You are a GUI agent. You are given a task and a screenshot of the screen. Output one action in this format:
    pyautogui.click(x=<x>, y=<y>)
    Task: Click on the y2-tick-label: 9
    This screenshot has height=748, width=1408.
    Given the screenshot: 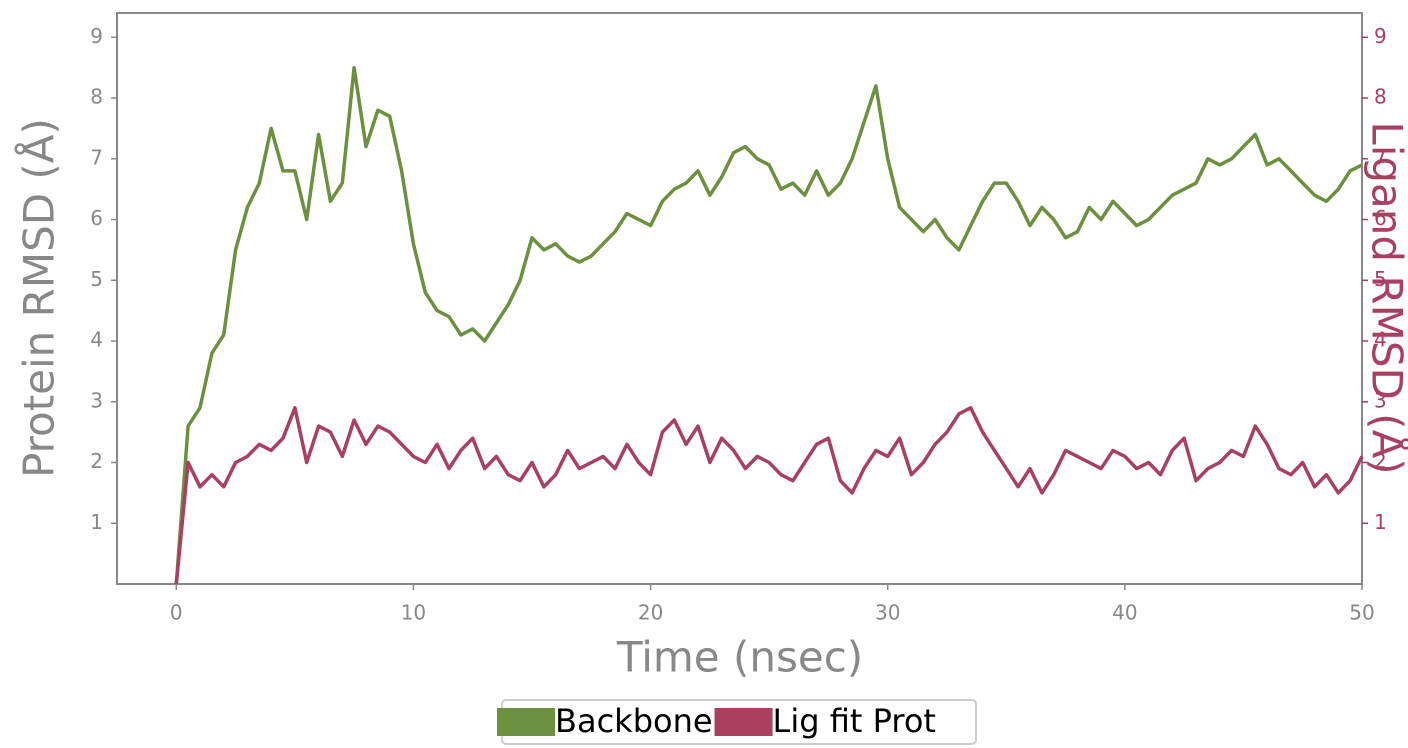 What is the action you would take?
    pyautogui.click(x=1380, y=36)
    